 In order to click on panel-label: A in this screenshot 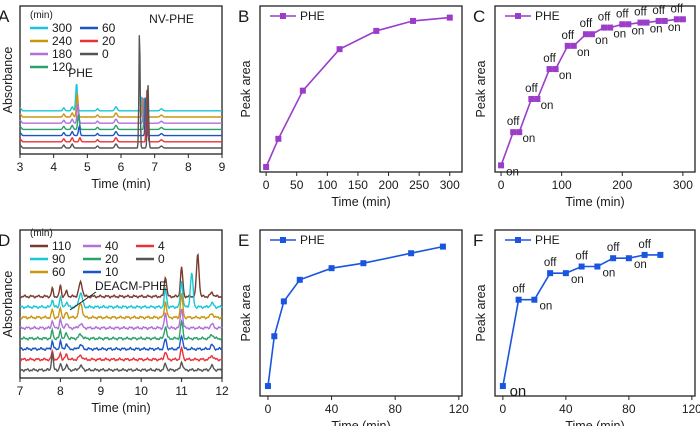, I will do `click(5, 16)`.